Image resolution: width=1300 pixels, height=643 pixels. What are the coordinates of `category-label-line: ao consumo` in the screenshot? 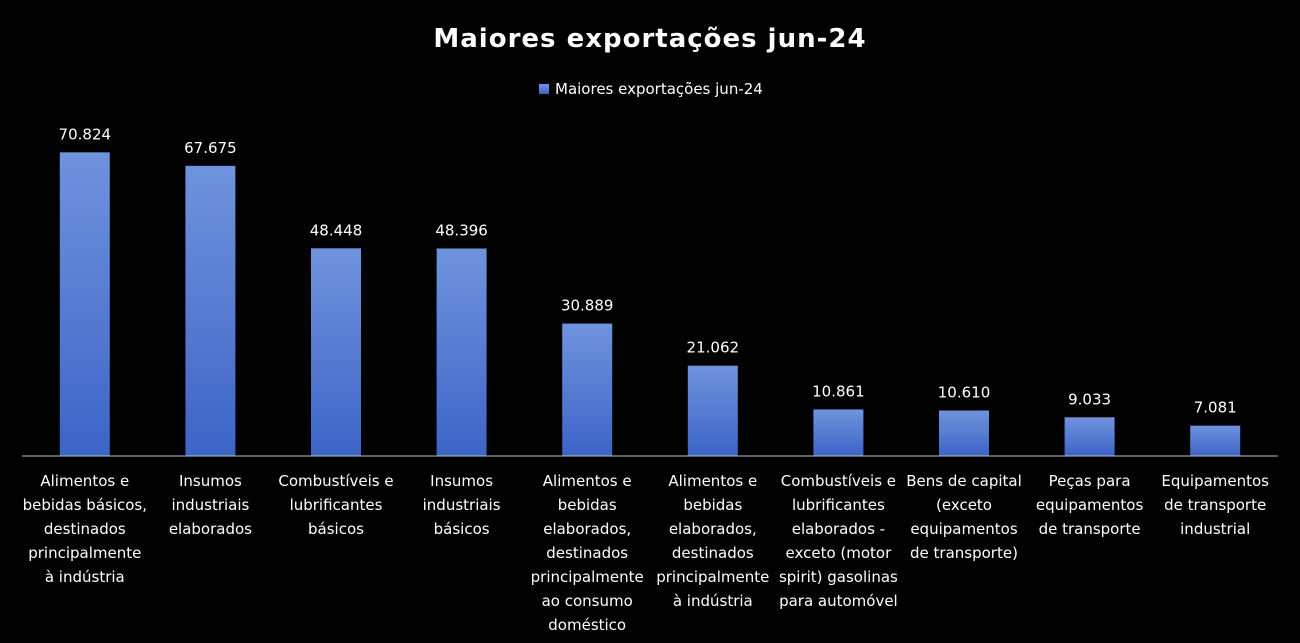 It's located at (587, 601).